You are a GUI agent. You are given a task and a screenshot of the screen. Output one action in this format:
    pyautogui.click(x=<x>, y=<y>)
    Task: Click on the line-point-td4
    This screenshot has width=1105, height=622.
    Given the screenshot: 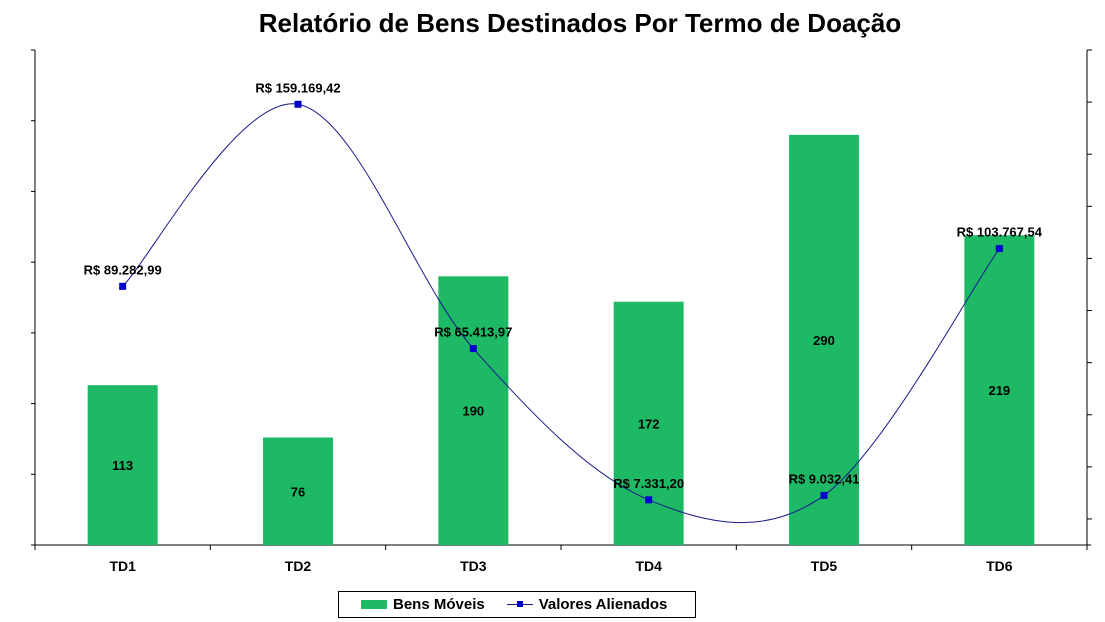 What is the action you would take?
    pyautogui.click(x=649, y=500)
    